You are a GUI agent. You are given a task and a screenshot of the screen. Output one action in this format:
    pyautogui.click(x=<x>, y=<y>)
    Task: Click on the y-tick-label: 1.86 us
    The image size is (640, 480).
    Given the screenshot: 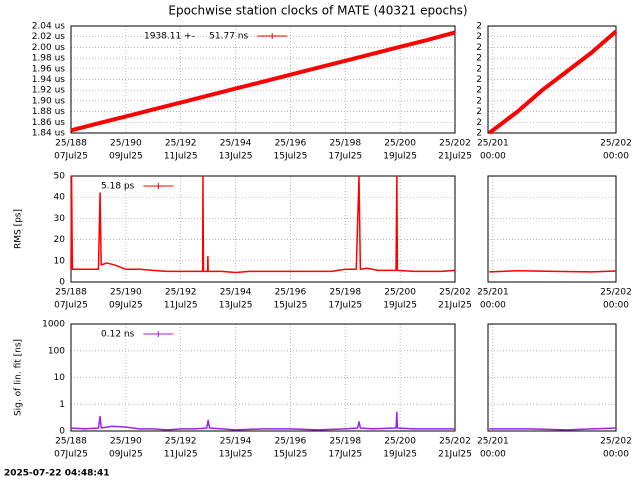 What is the action you would take?
    pyautogui.click(x=49, y=123)
    